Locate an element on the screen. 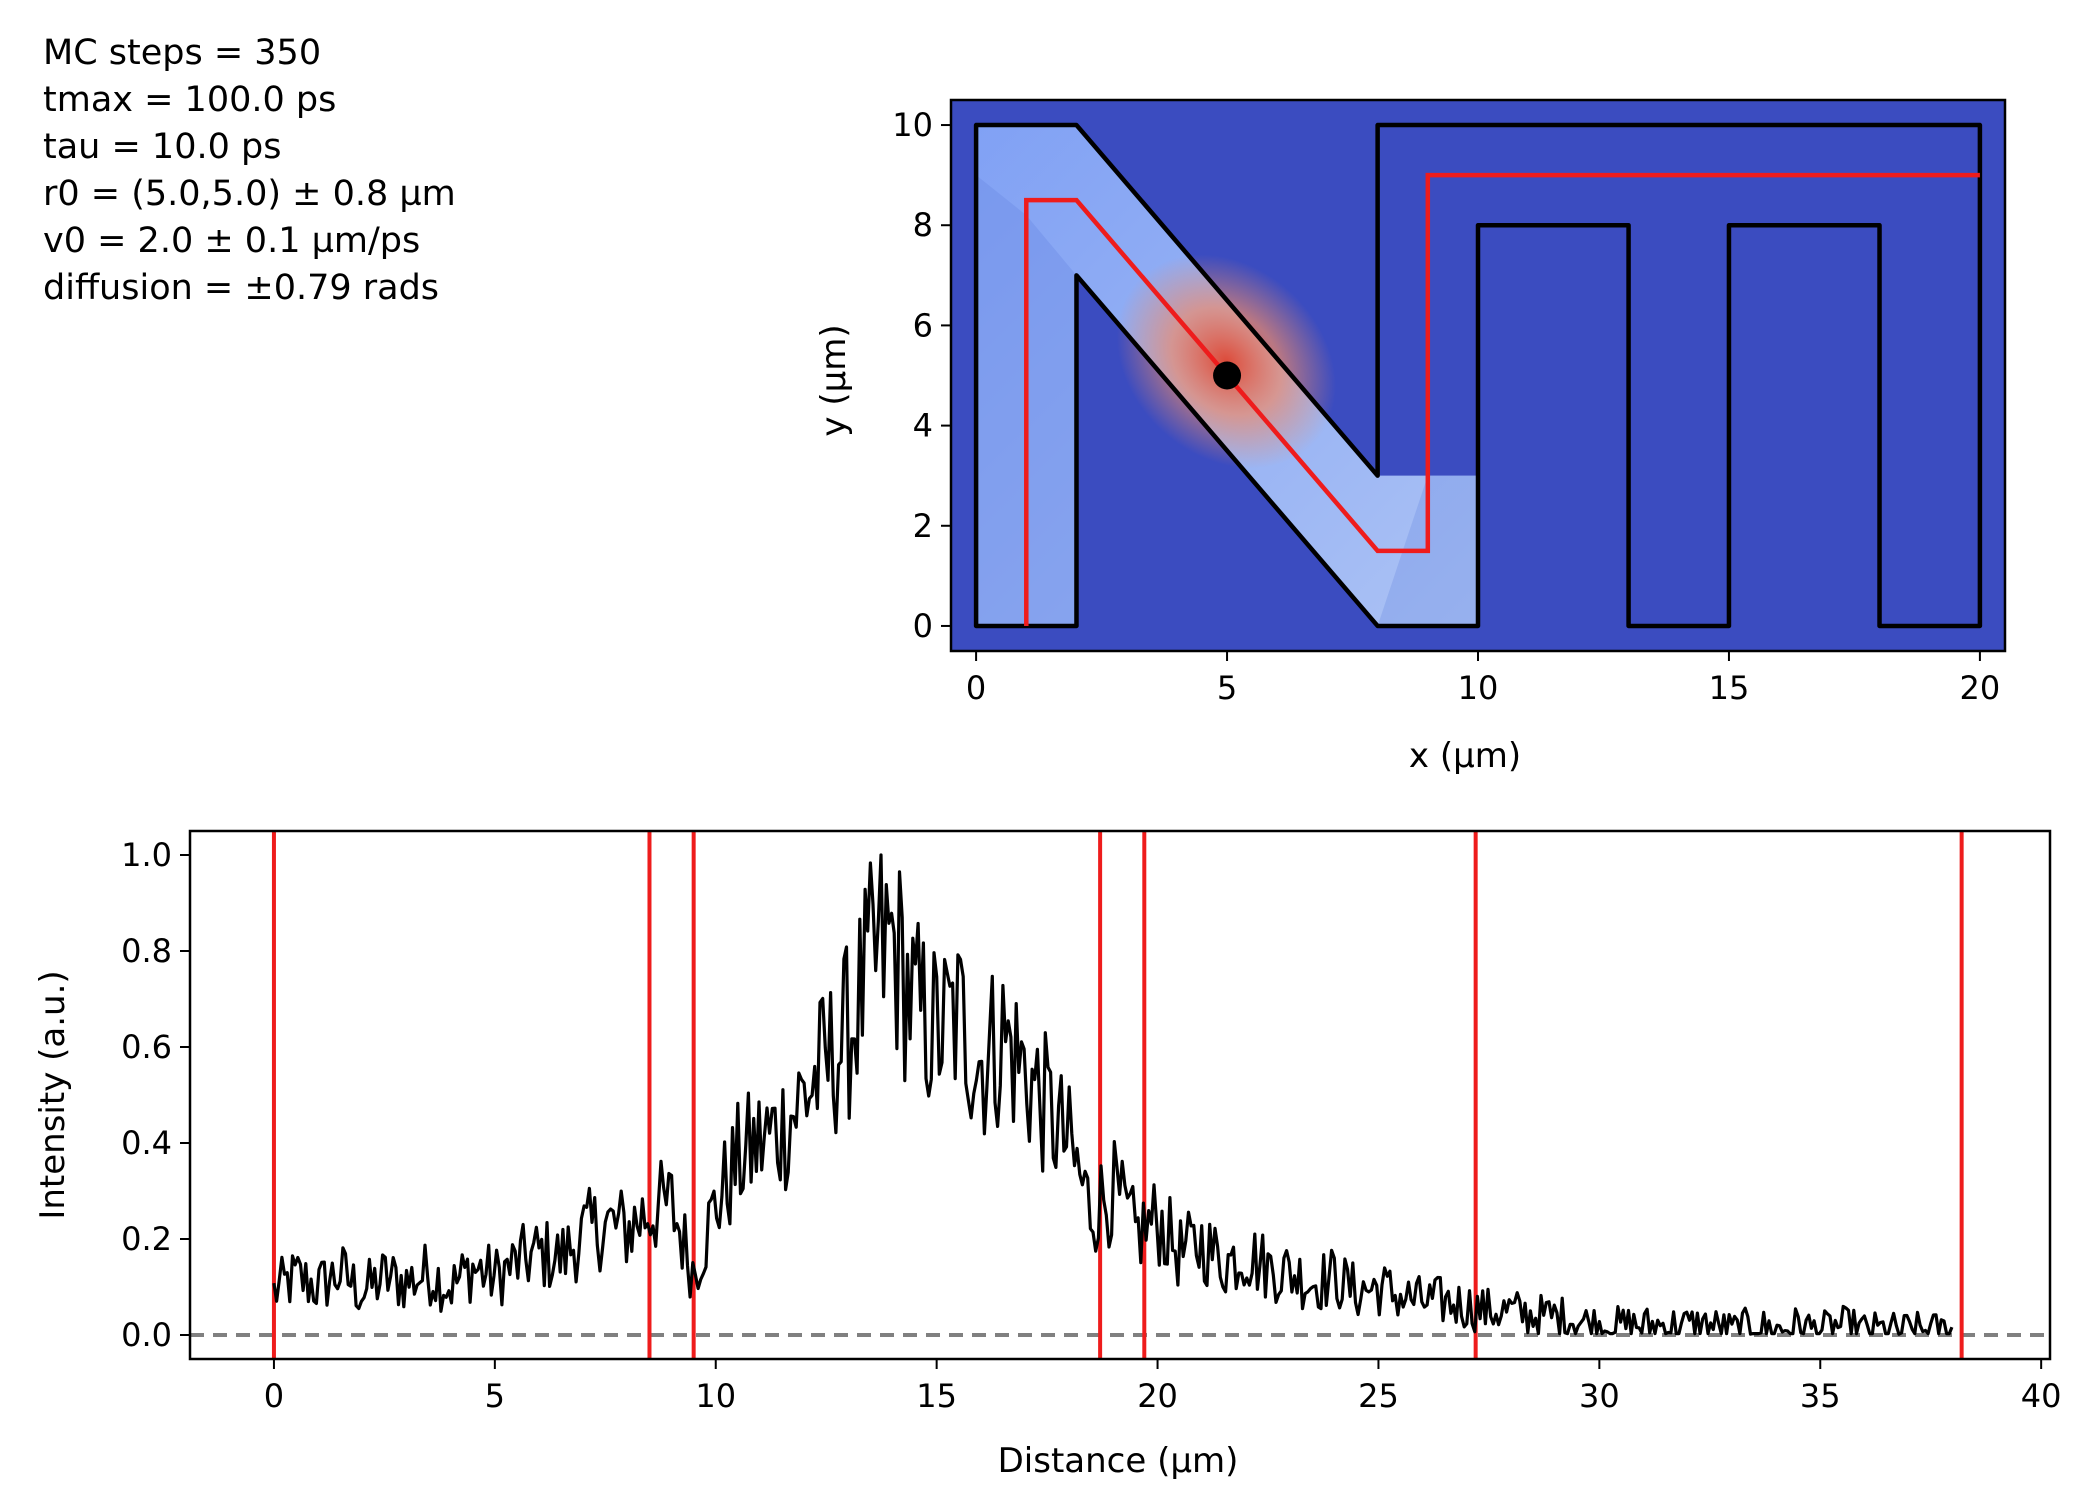  x-tick-label: 30 is located at coordinates (1599, 1396).